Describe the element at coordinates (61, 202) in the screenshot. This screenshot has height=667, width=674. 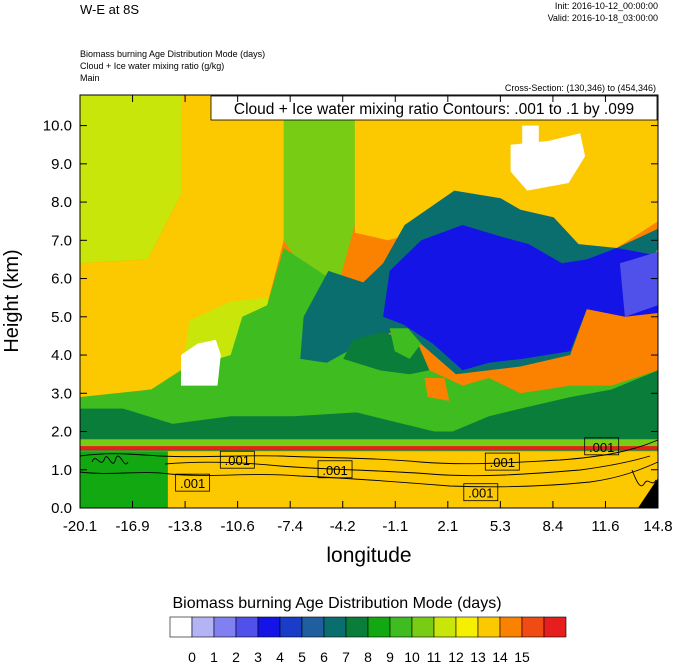
I see `y-tick-label: 8.0` at that location.